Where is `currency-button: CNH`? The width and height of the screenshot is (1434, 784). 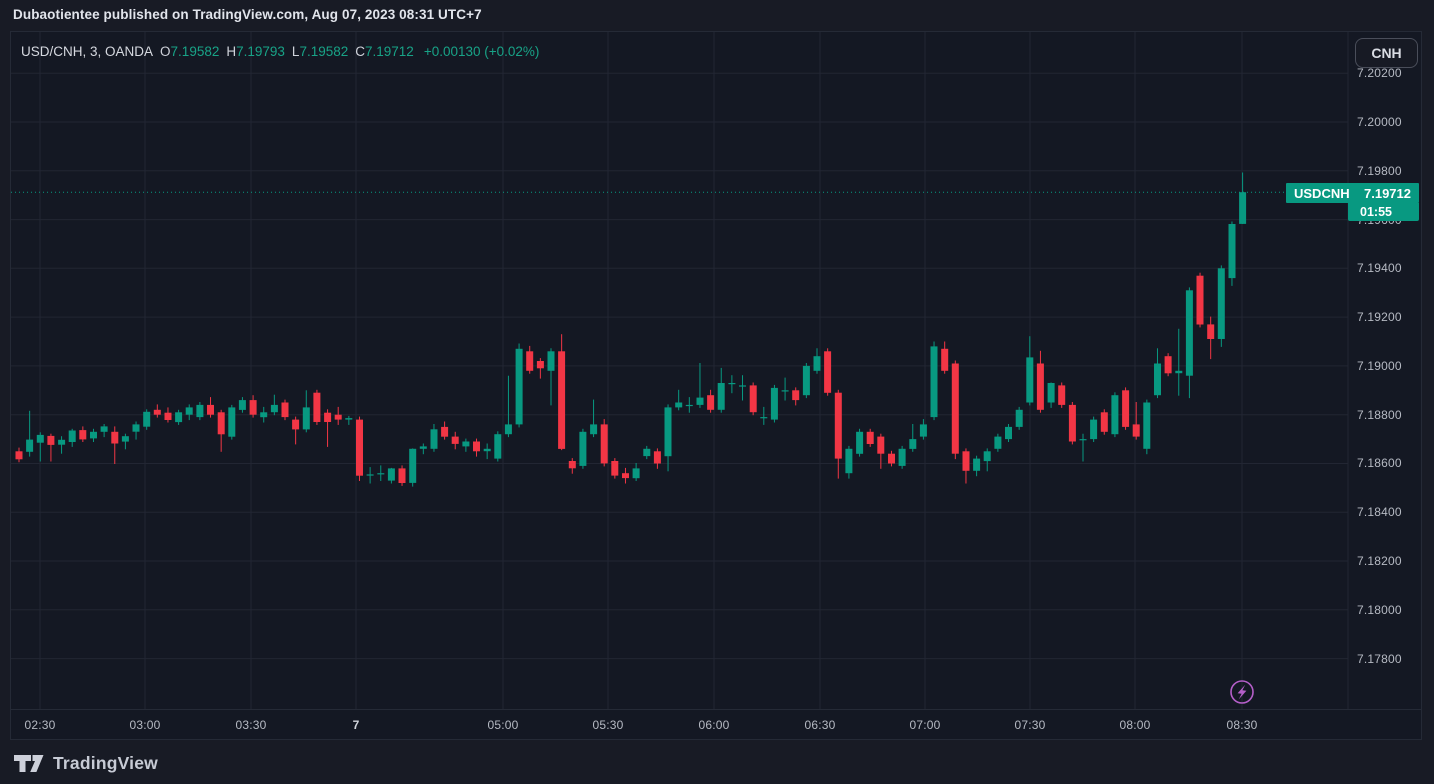 currency-button: CNH is located at coordinates (1386, 53).